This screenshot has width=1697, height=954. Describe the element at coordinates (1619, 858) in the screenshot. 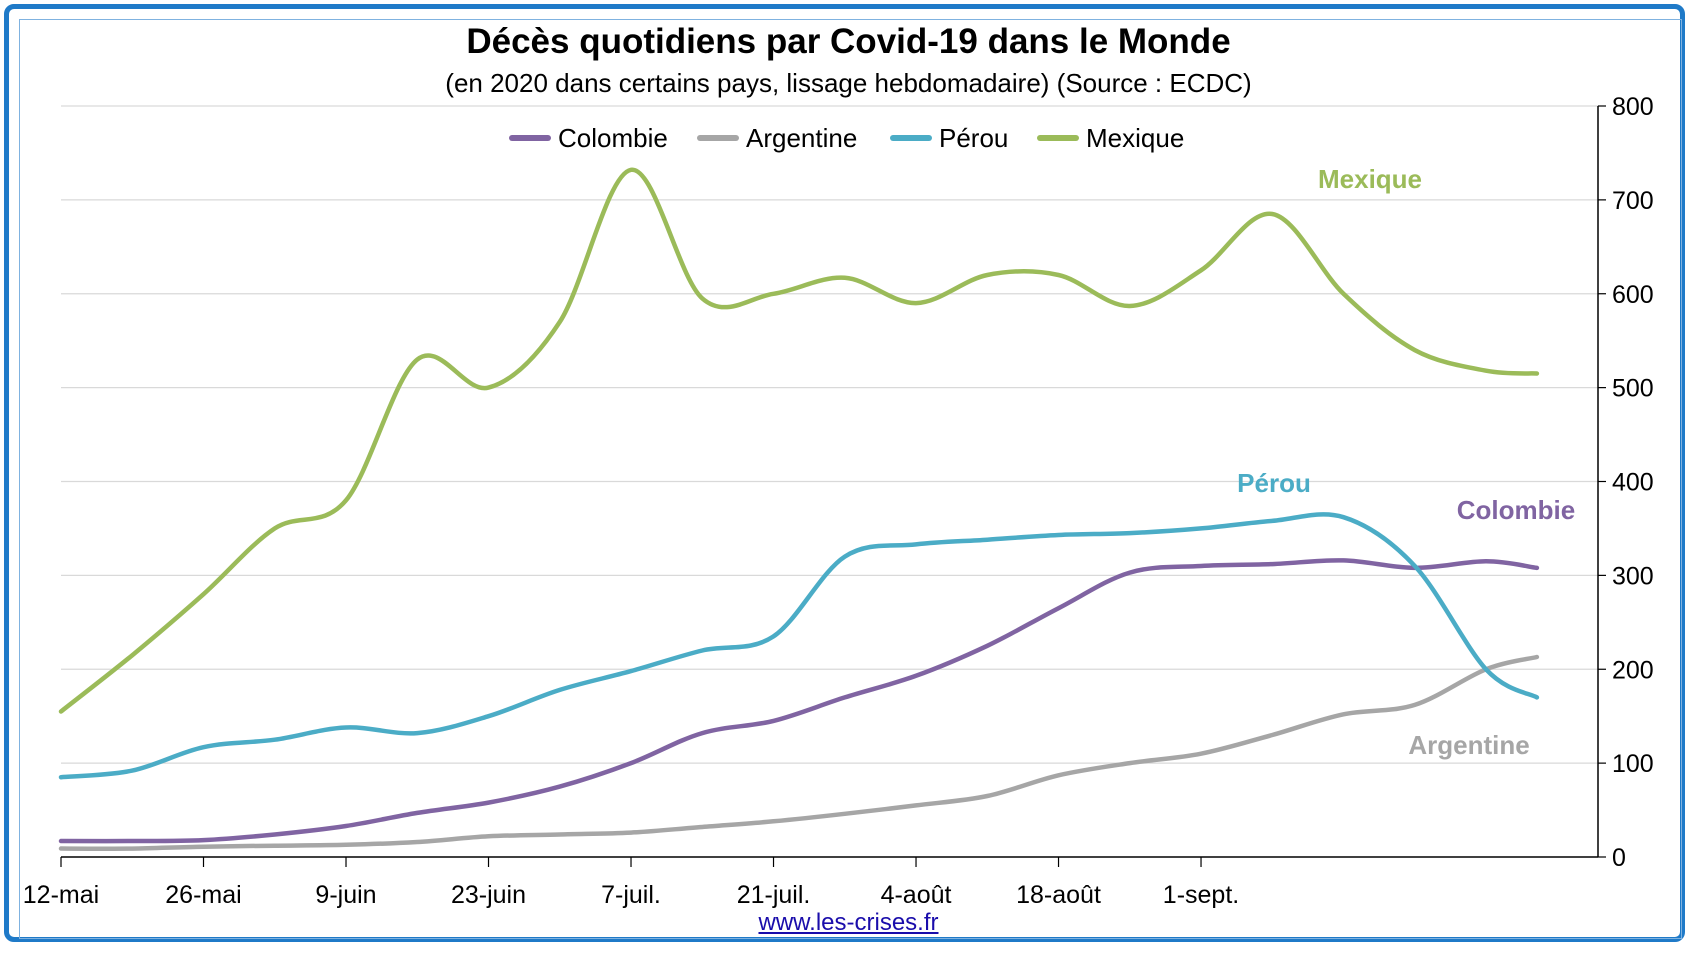

I see `y-tick-label: 0` at that location.